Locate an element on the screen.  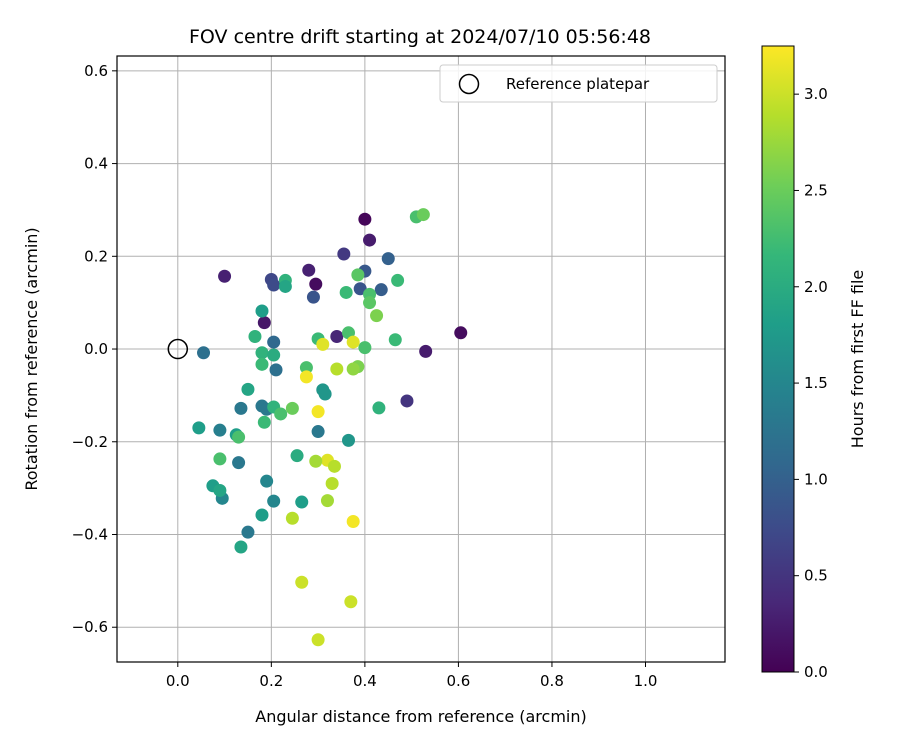
colorbar-tick-label: 2.5 is located at coordinates (816, 190).